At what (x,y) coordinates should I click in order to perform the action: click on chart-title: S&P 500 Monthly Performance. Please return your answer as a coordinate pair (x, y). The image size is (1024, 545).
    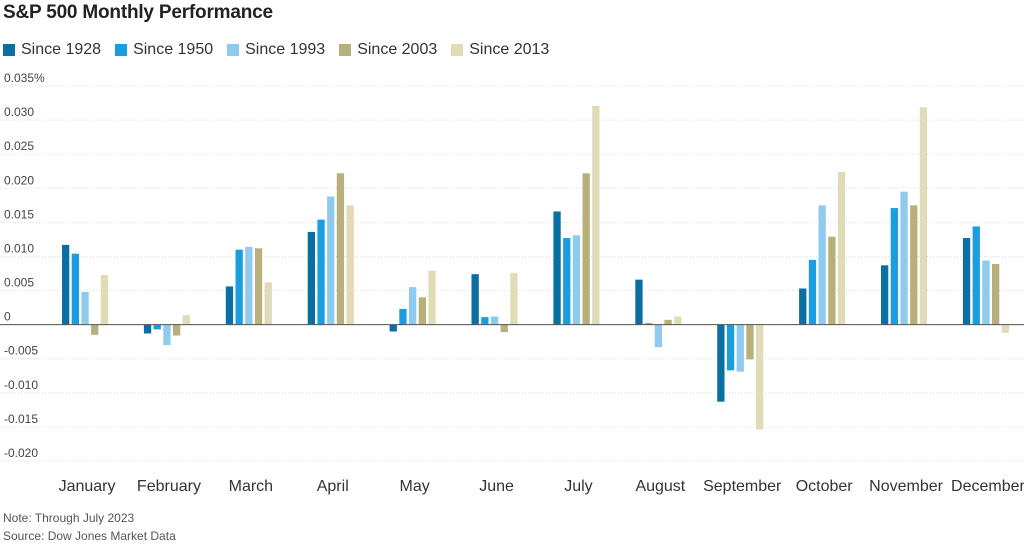
    Looking at the image, I should click on (138, 12).